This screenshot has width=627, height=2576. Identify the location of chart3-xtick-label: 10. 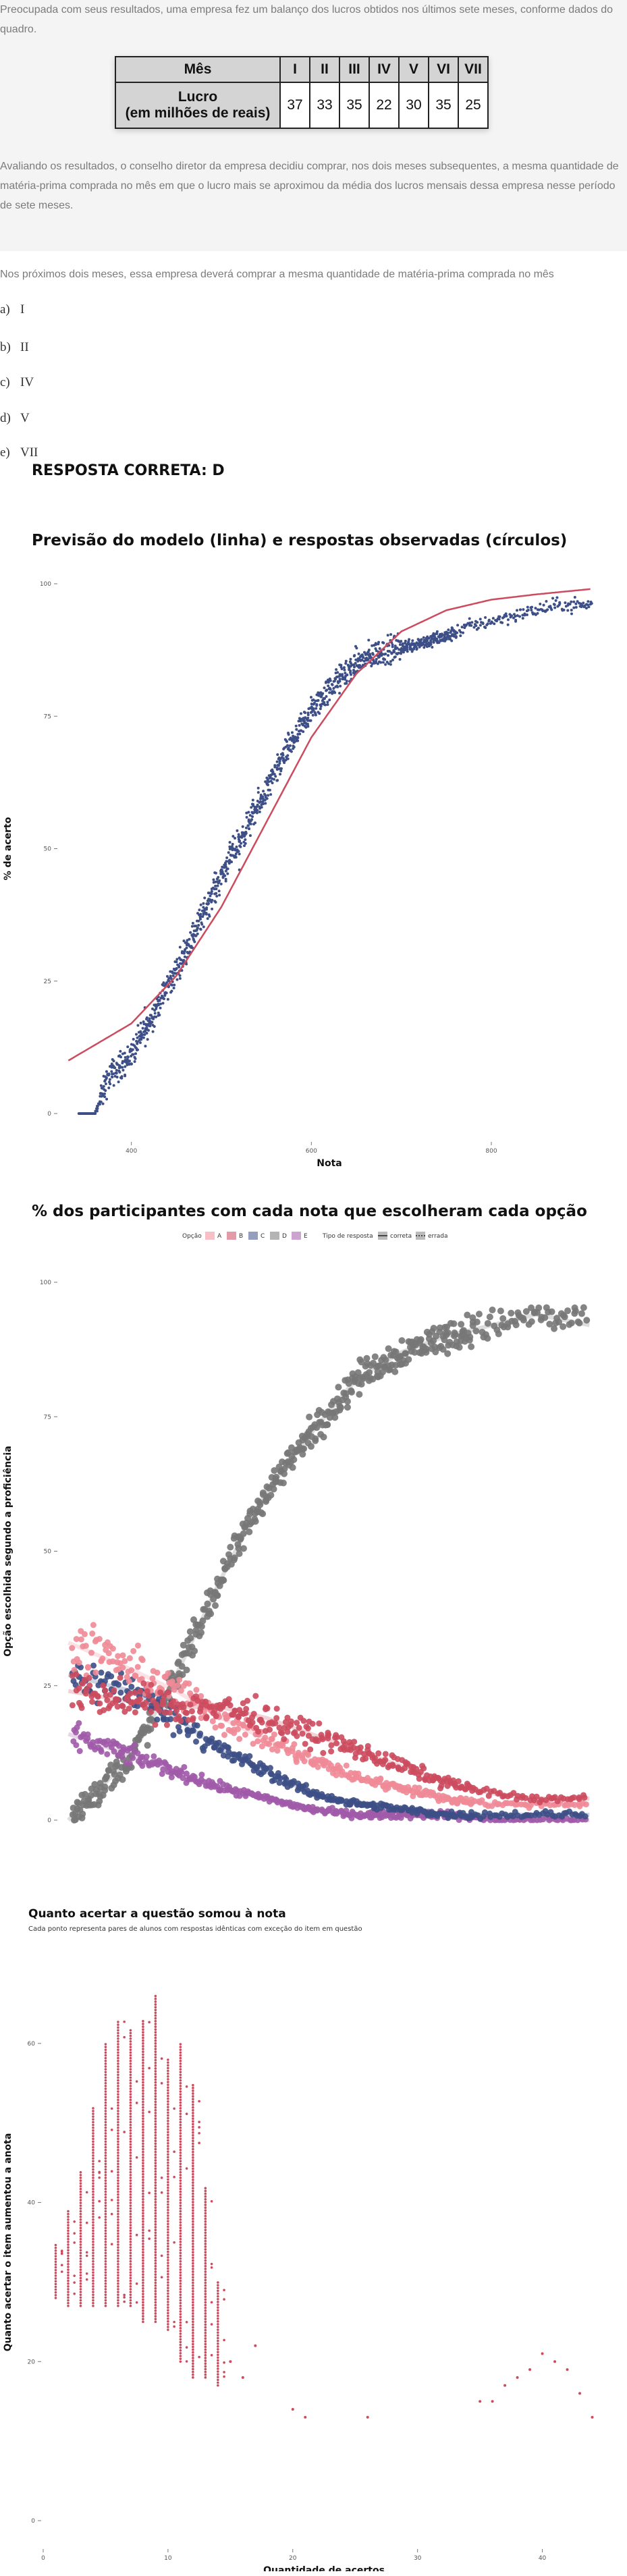
(168, 2558).